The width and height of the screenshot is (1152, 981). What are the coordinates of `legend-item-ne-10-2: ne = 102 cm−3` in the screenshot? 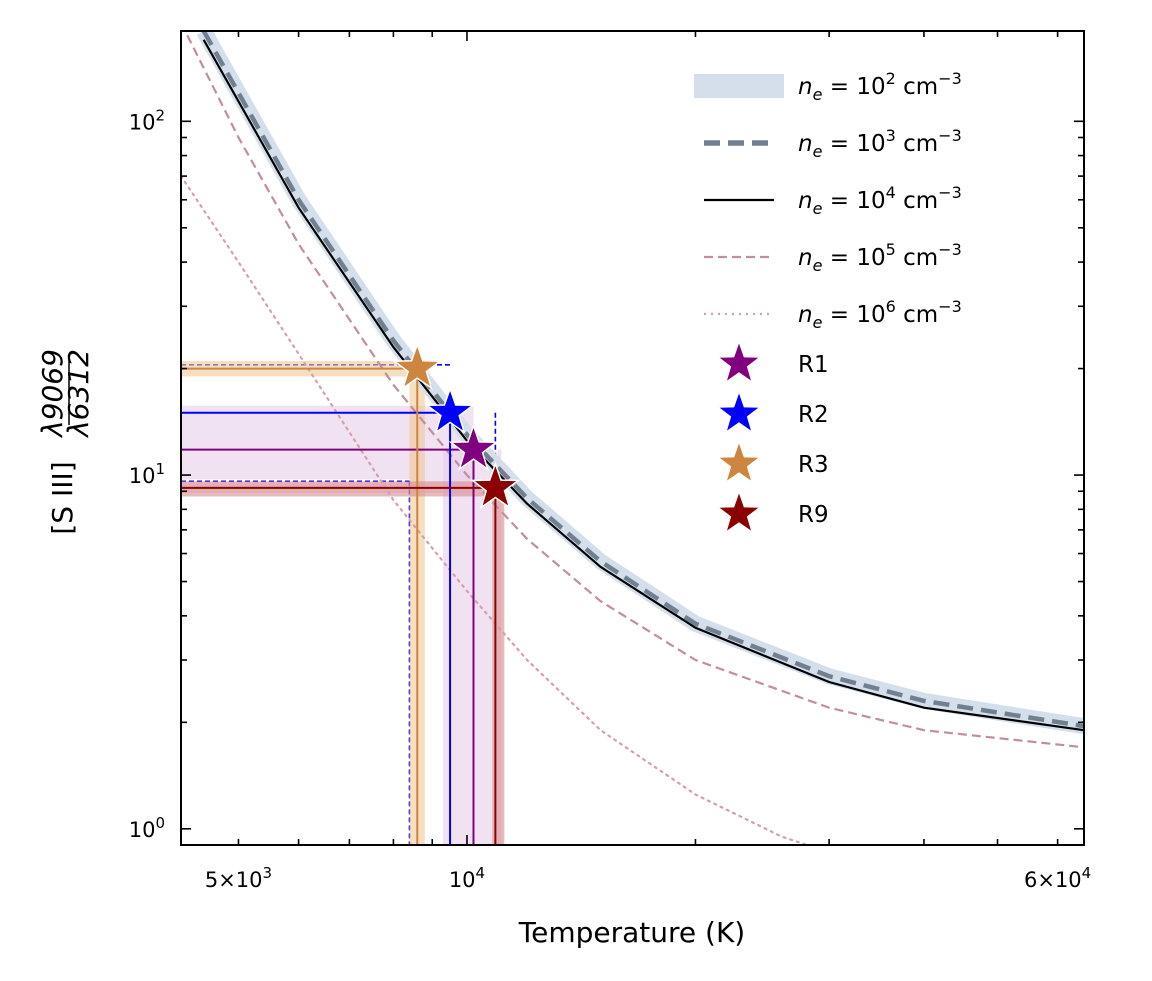 It's located at (828, 86).